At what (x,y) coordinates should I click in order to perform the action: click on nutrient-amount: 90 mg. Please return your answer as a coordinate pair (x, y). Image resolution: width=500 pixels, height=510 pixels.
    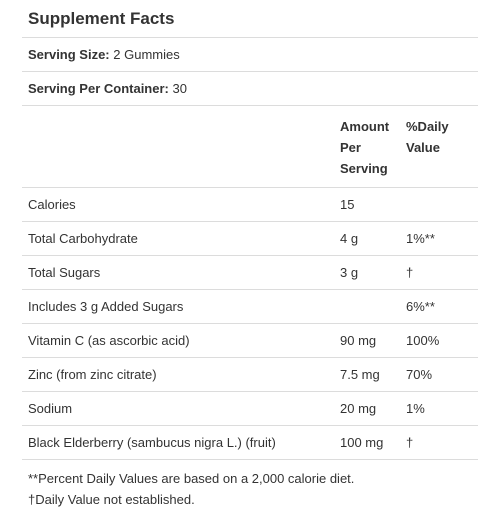
    Looking at the image, I should click on (358, 340).